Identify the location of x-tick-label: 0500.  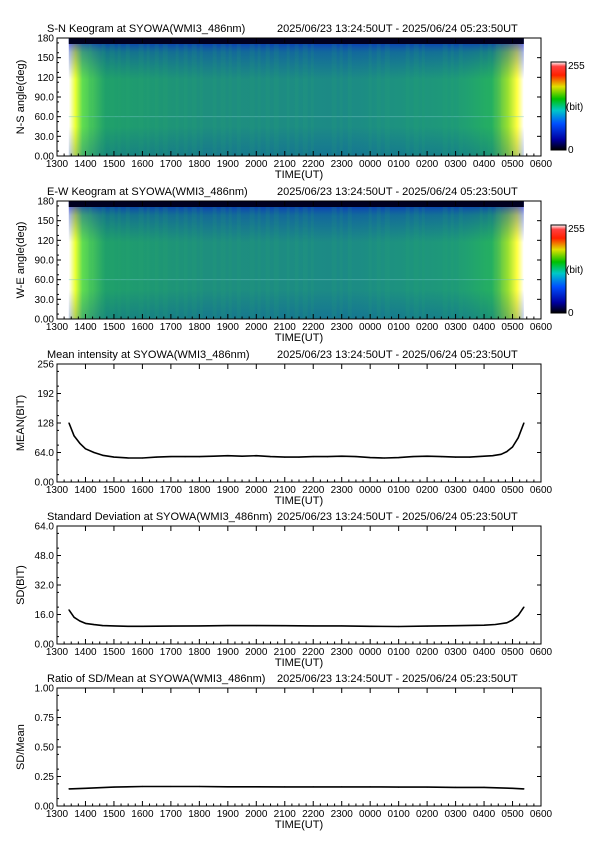
(512, 327).